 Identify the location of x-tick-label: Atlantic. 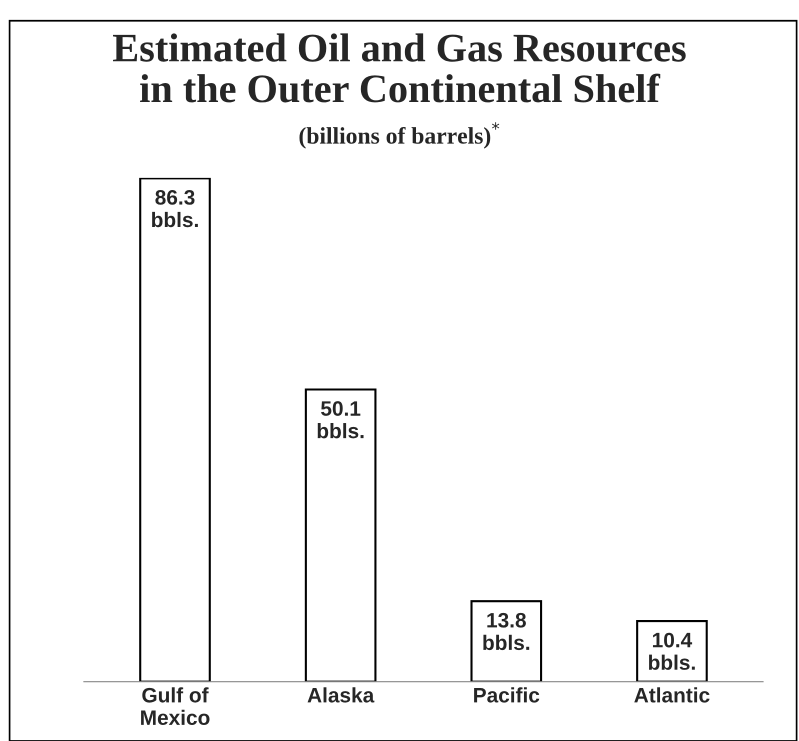
(672, 695).